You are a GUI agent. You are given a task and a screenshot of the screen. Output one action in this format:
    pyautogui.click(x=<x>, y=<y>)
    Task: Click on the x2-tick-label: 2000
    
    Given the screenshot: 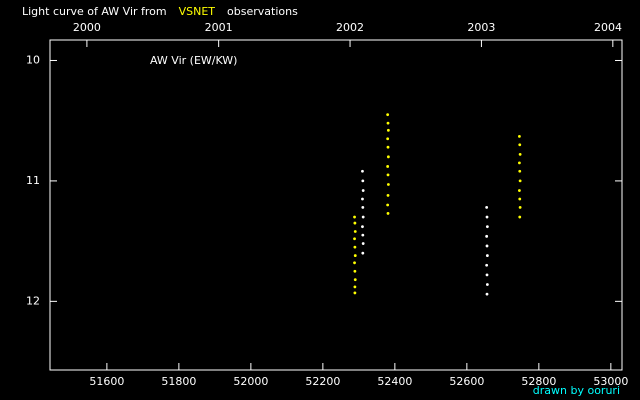 What is the action you would take?
    pyautogui.click(x=87, y=27)
    